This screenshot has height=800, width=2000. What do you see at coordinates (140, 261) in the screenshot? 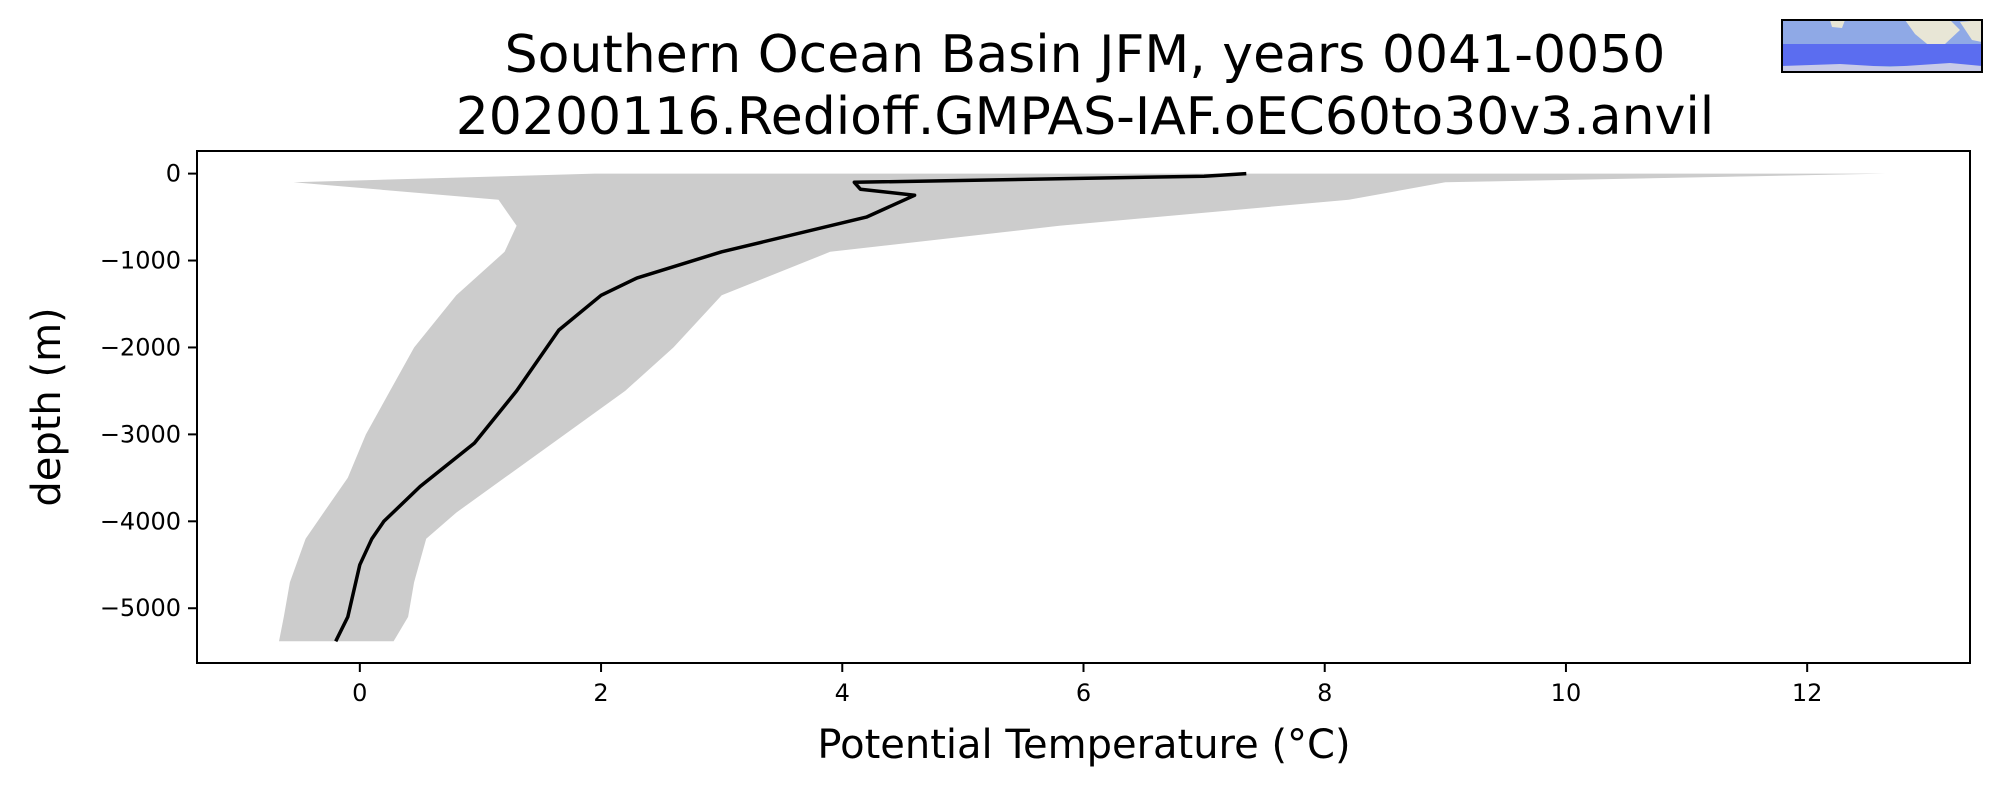
I see `y-tick-label: −1000` at bounding box center [140, 261].